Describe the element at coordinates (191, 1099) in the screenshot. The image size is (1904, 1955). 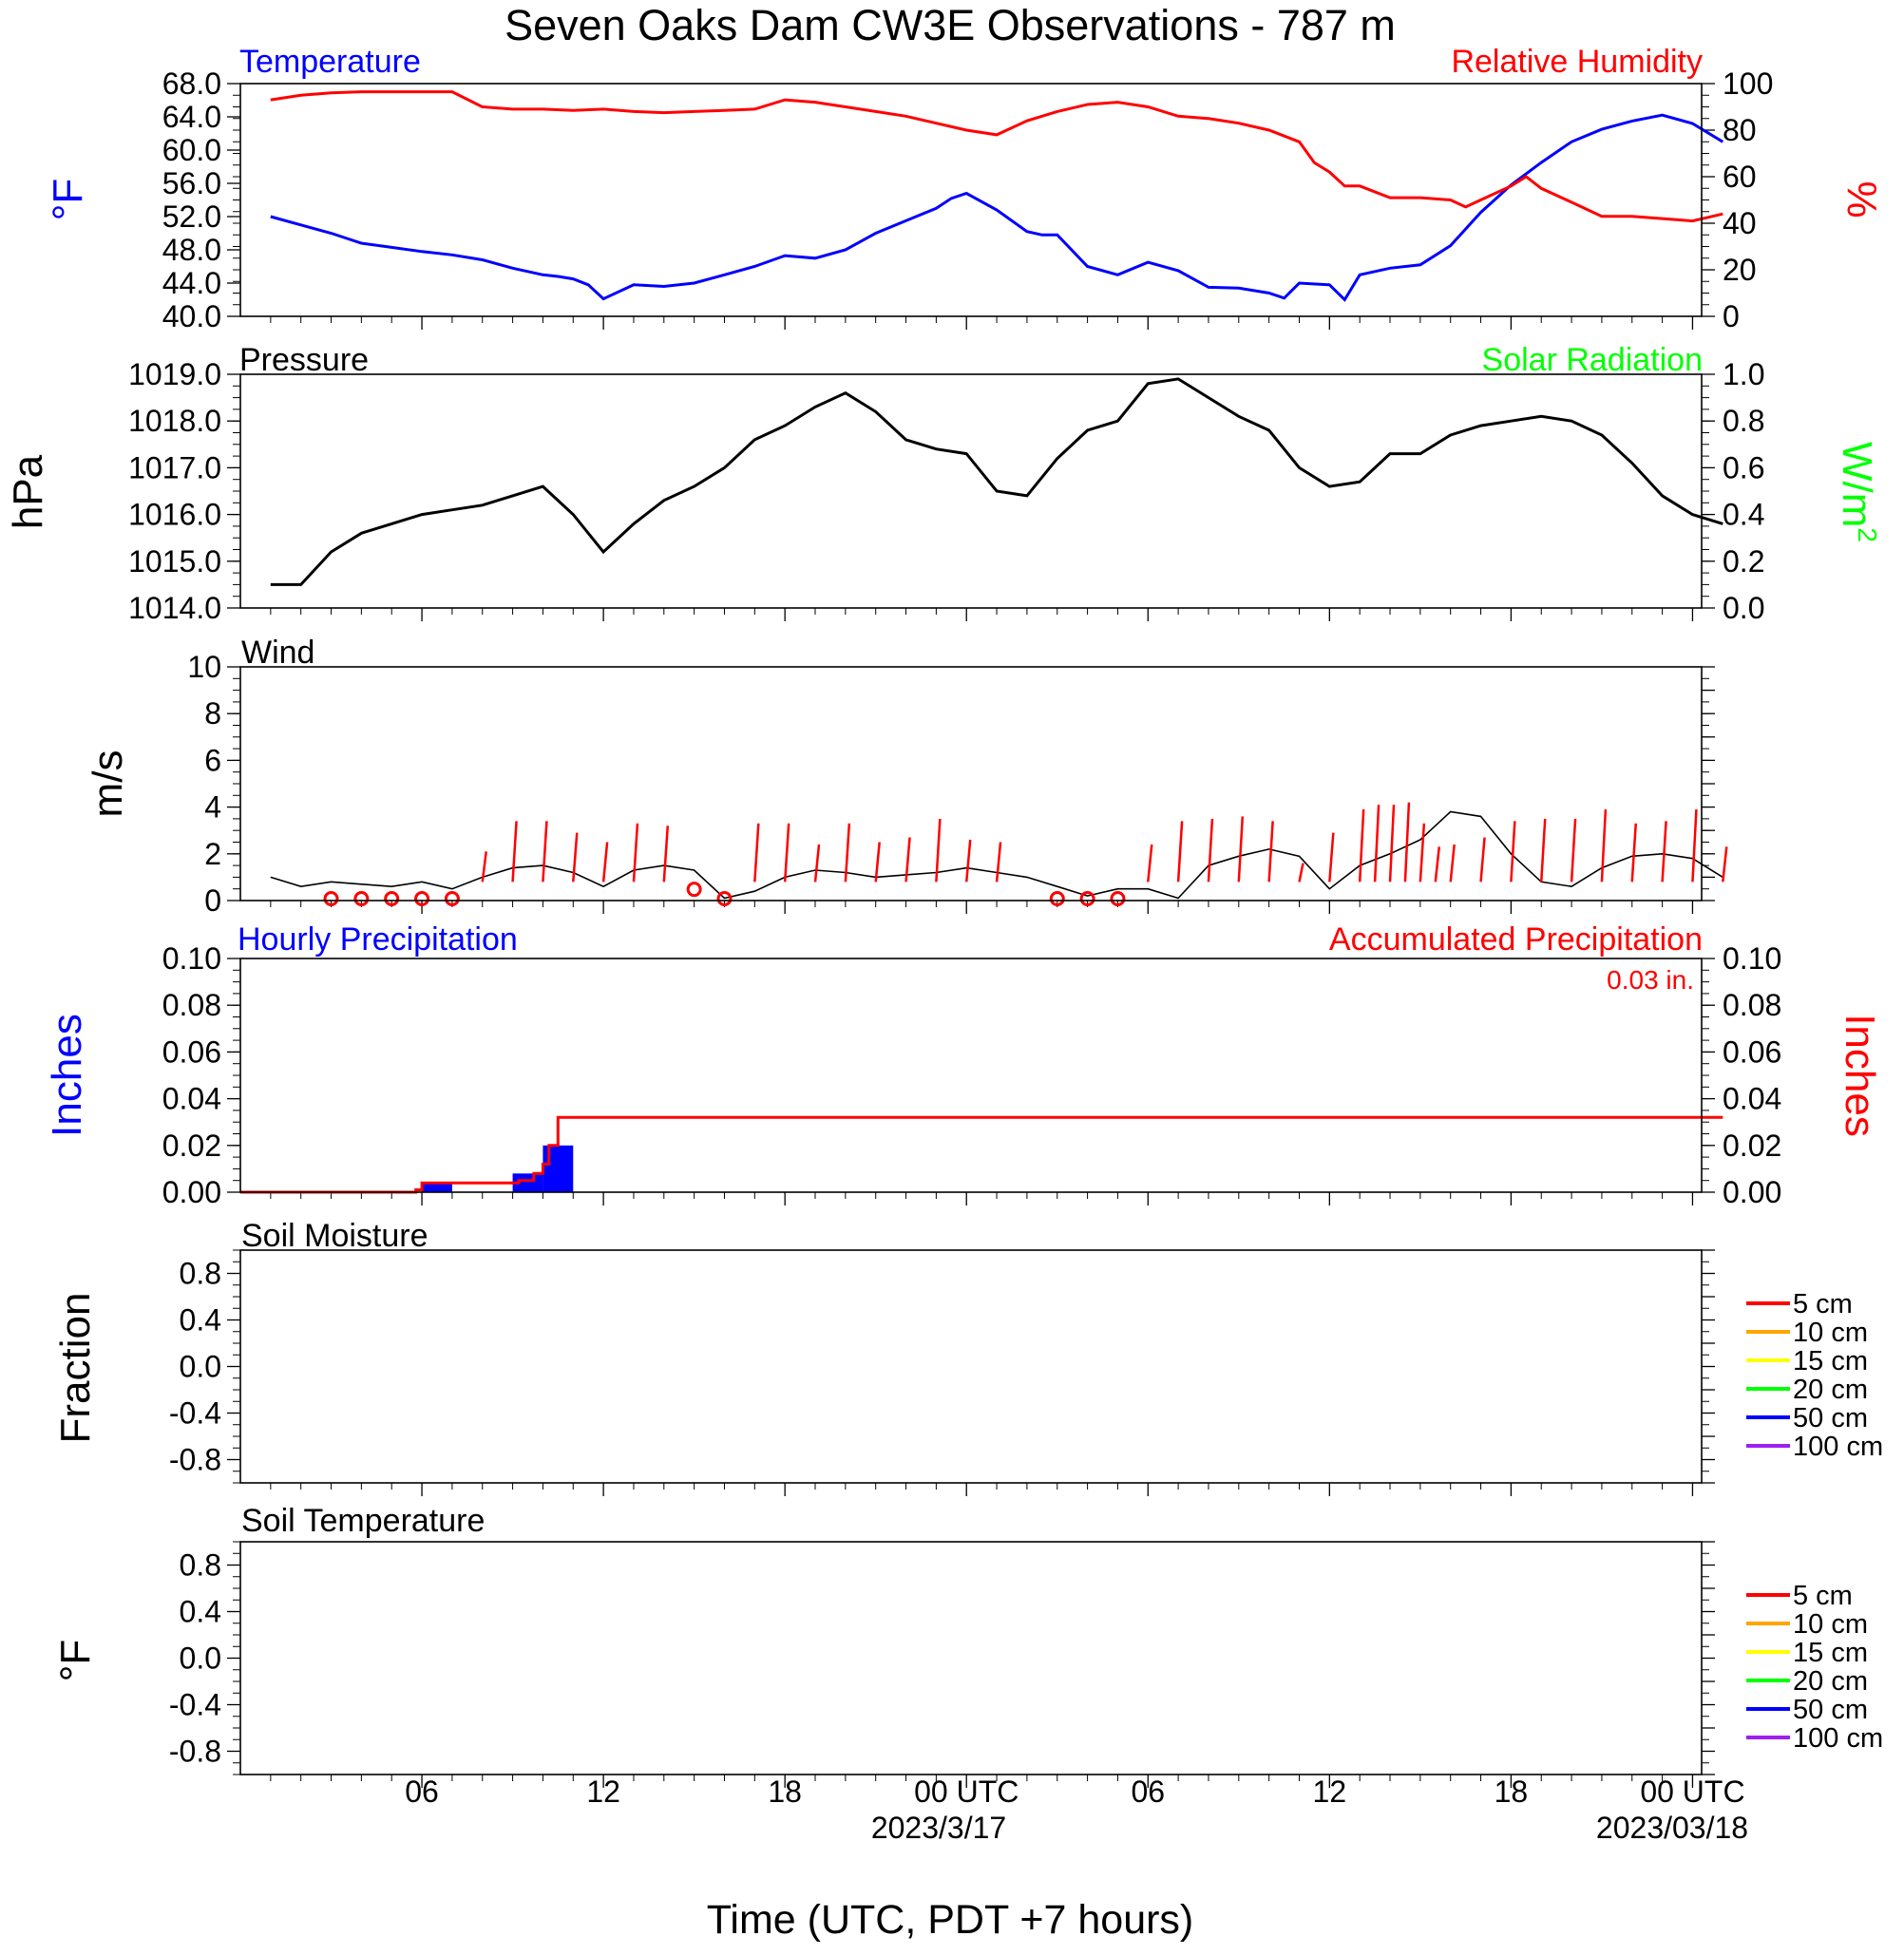
I see `y-tick-label-left: 0.04` at that location.